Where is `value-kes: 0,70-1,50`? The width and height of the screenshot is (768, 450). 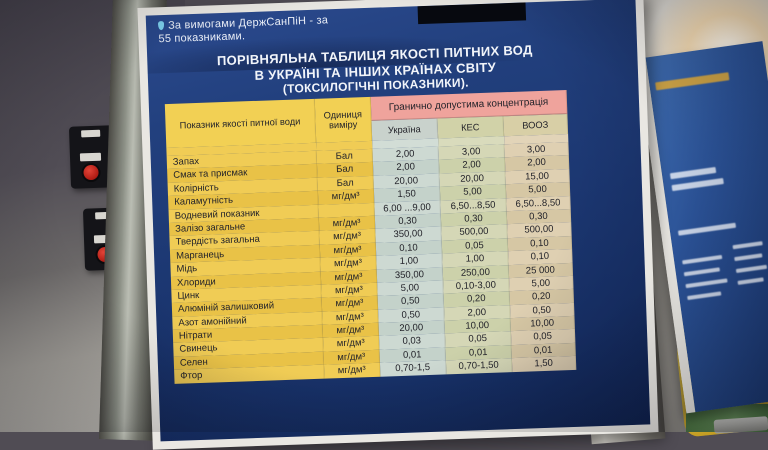 value-kes: 0,70-1,50 is located at coordinates (479, 366).